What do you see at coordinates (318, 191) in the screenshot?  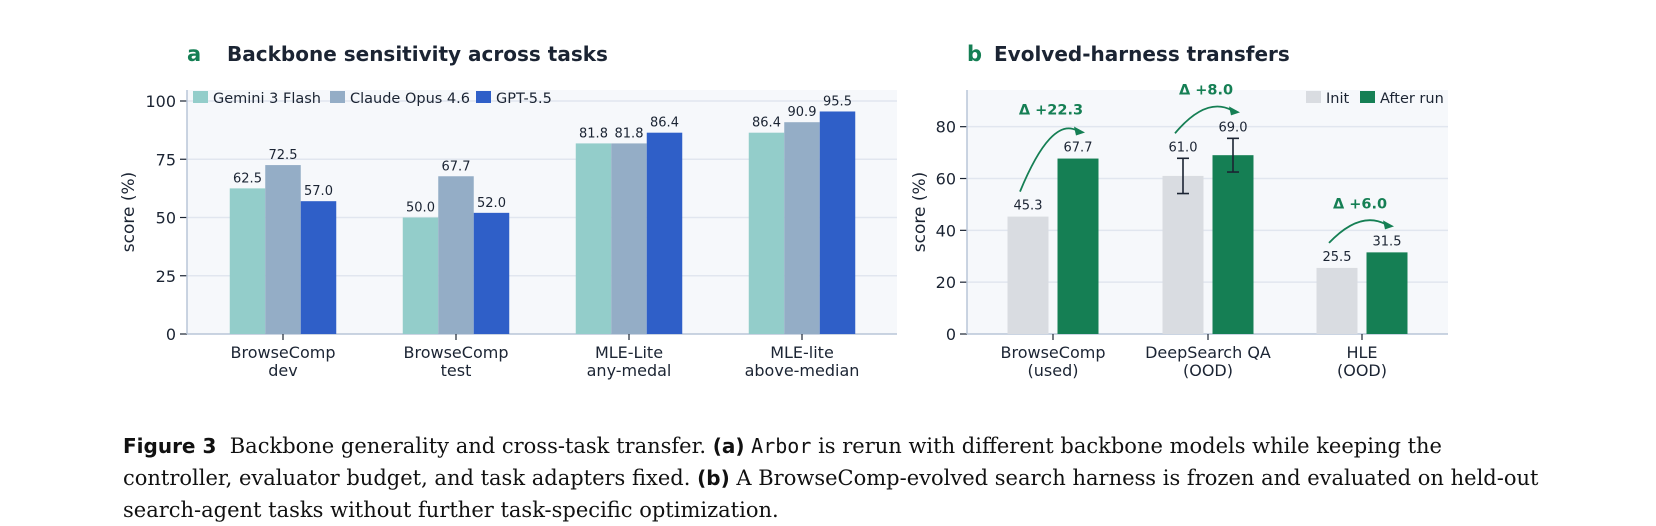 I see `bar-value-label: 57.0` at bounding box center [318, 191].